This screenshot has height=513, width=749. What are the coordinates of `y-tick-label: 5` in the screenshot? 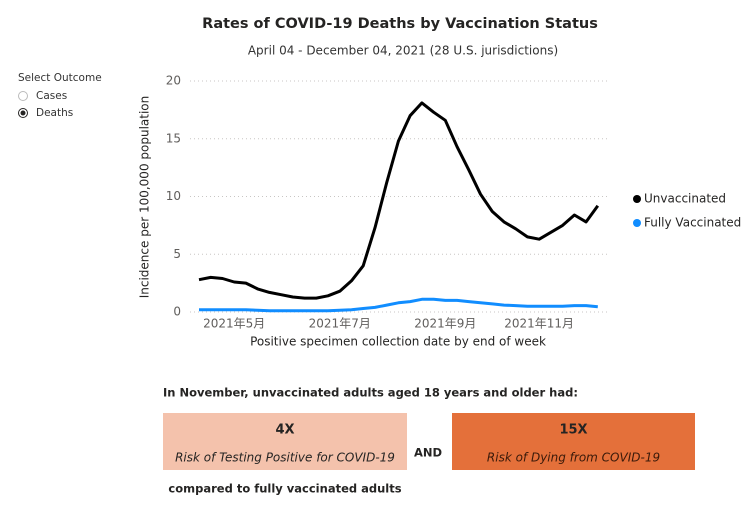 It's located at (177, 254).